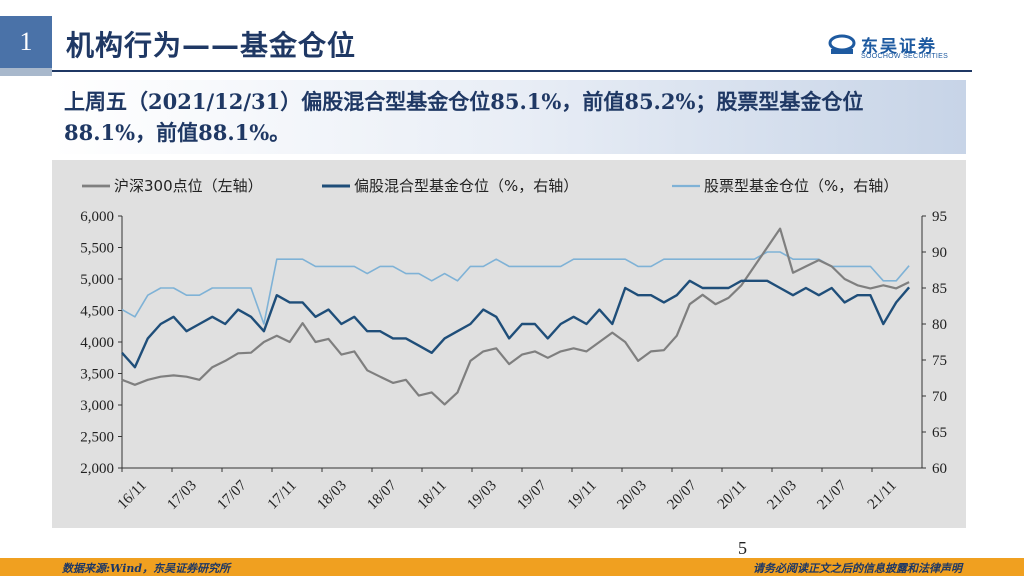 The image size is (1024, 576). Describe the element at coordinates (97, 312) in the screenshot. I see `y-left-tick-label: 4,500` at that location.